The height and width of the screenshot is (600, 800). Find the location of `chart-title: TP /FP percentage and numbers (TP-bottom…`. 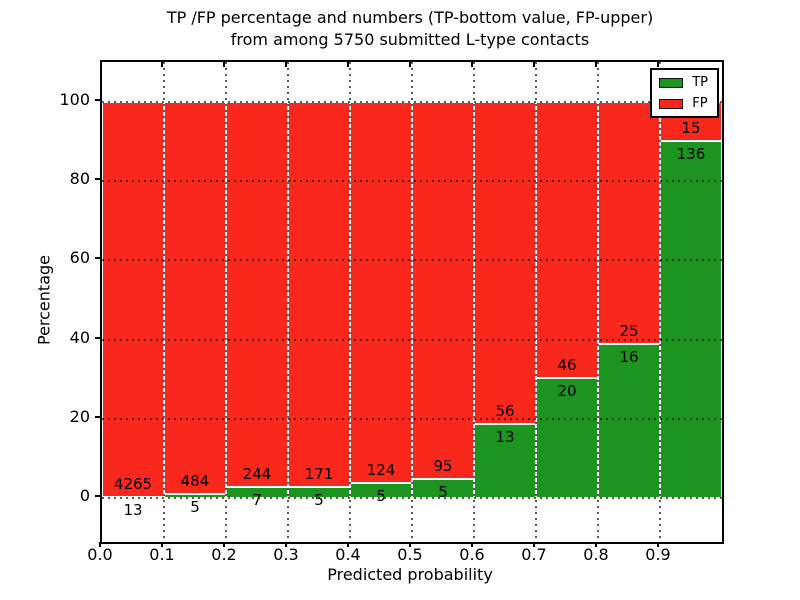

chart-title: TP /FP percentage and numbers (TP-bottom… is located at coordinates (410, 29).